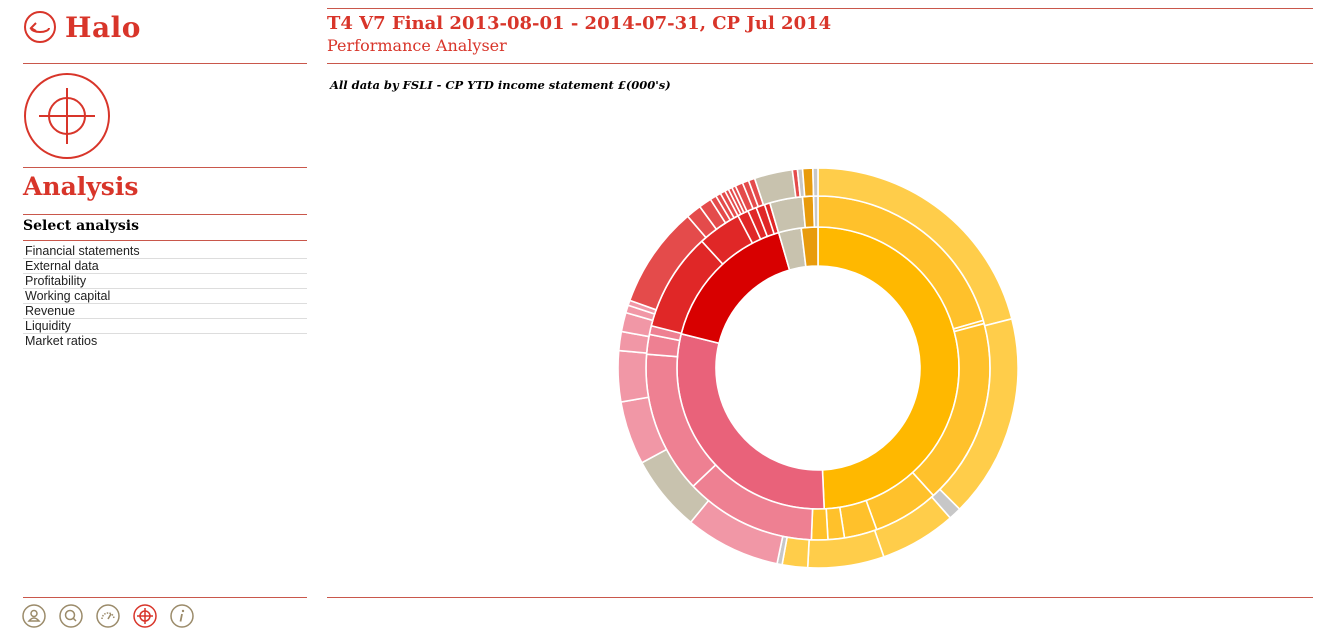 This screenshot has width=1323, height=644. Describe the element at coordinates (61, 341) in the screenshot. I see `menu-item-market-ratios: Market ratios` at that location.